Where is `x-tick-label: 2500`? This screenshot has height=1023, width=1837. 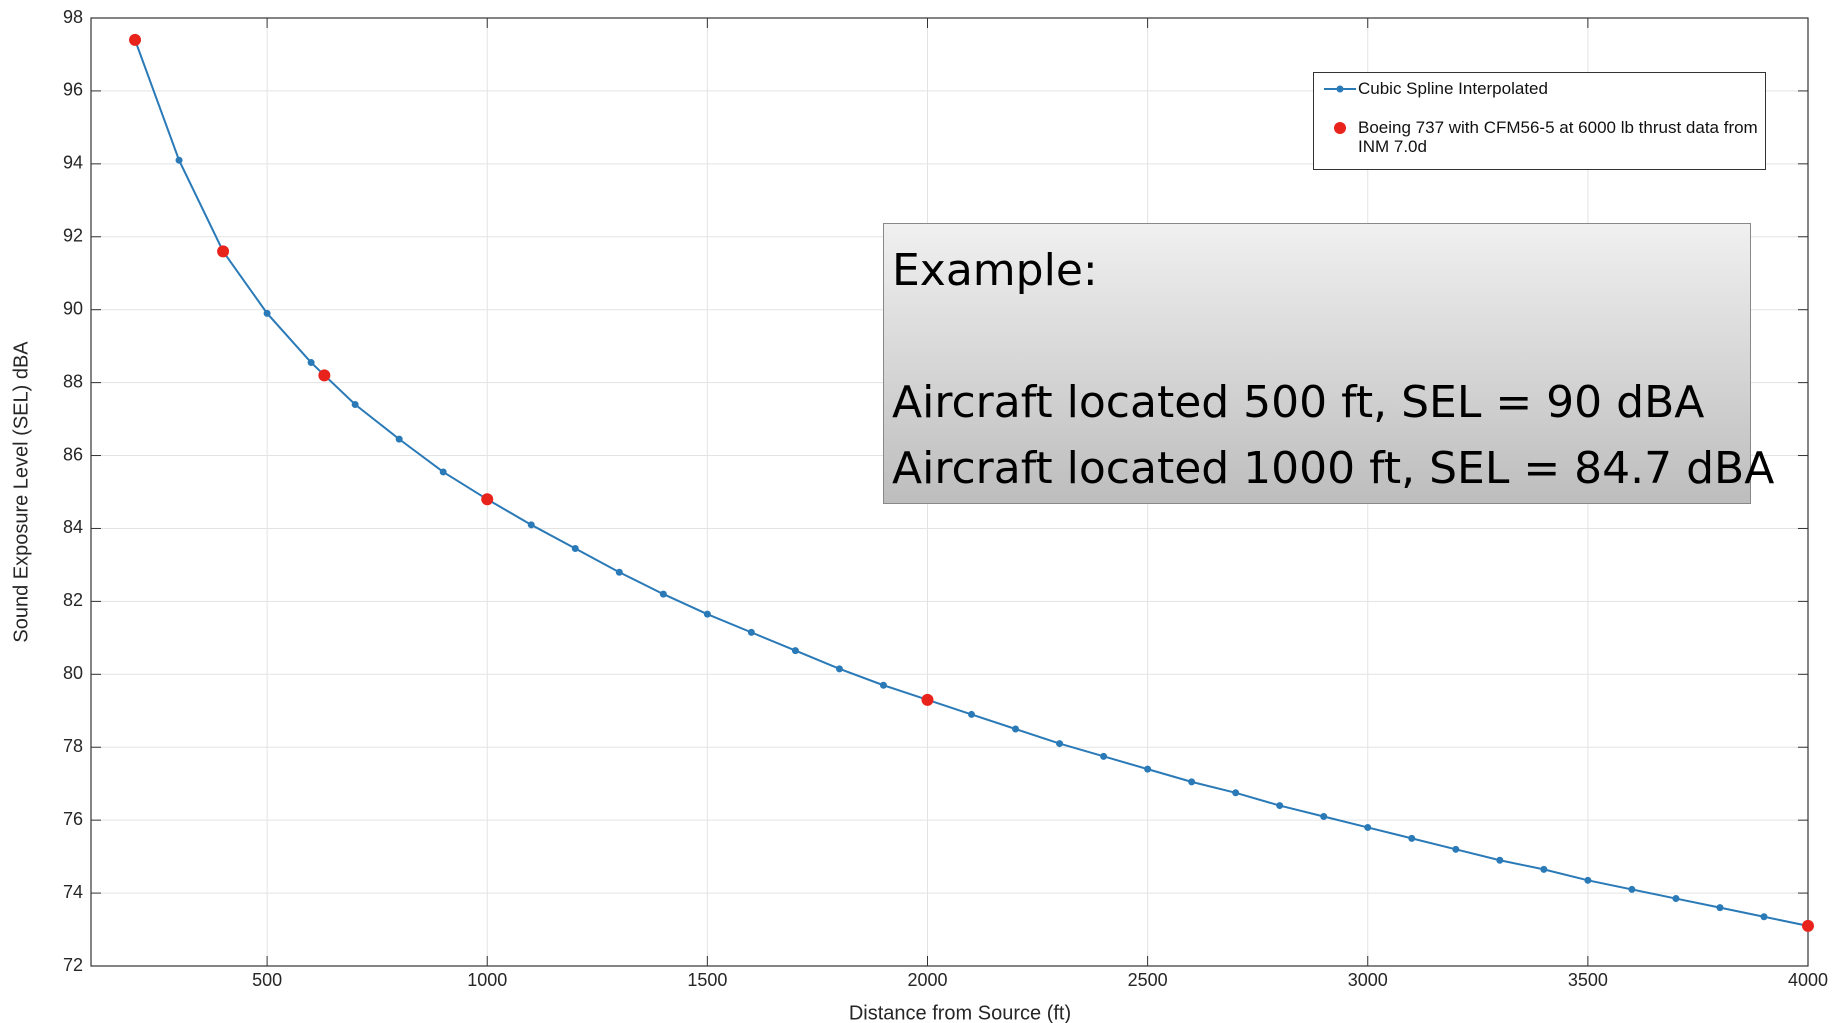 x-tick-label: 2500 is located at coordinates (1148, 980).